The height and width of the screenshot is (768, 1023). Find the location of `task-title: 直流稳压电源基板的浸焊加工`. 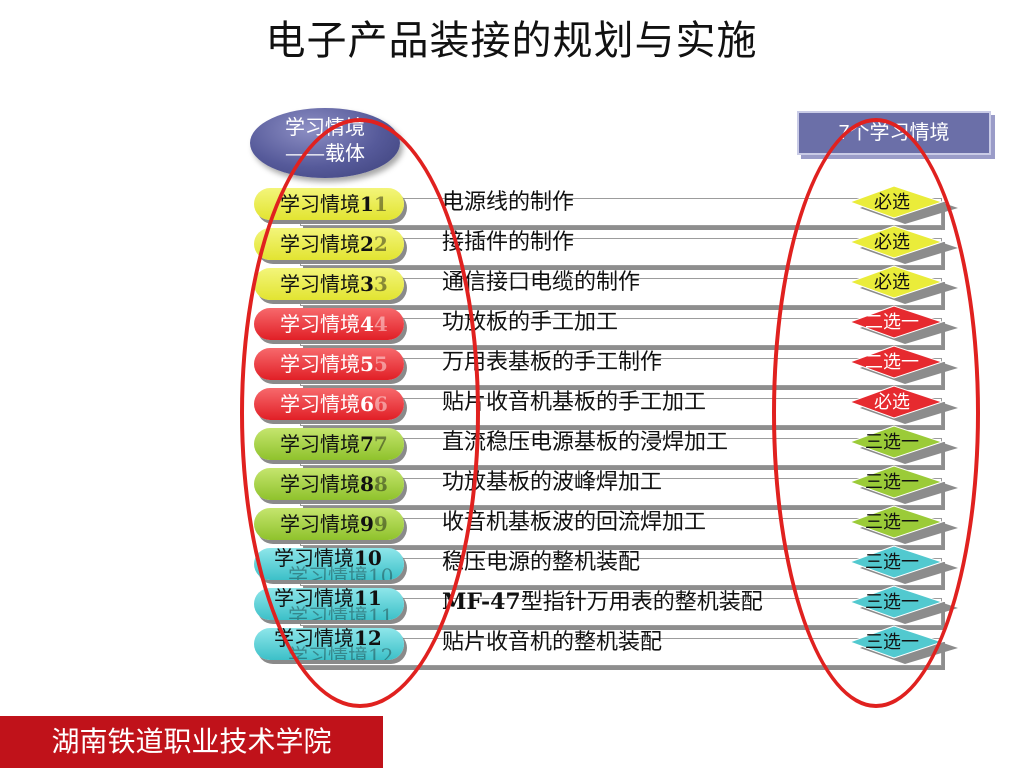

task-title: 直流稳压电源基板的浸焊加工 is located at coordinates (585, 440).